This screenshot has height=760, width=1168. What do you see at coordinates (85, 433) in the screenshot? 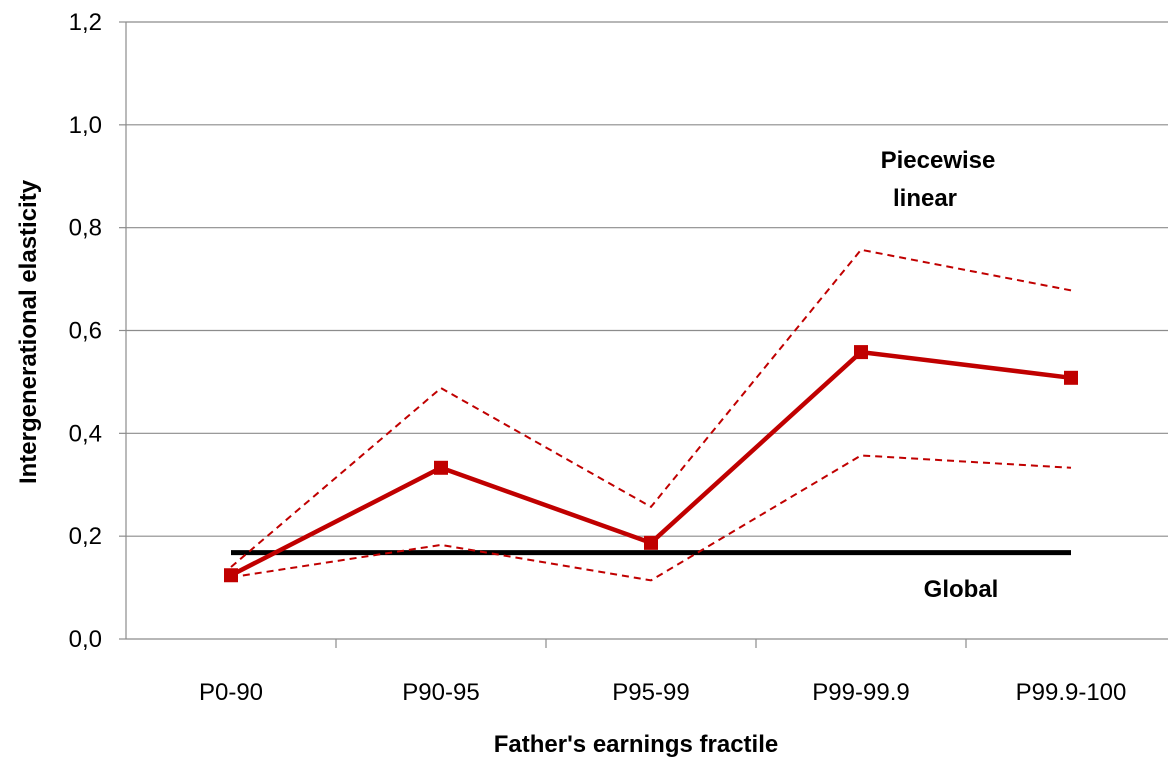
I see `y-tick-label-2: 0,4` at bounding box center [85, 433].